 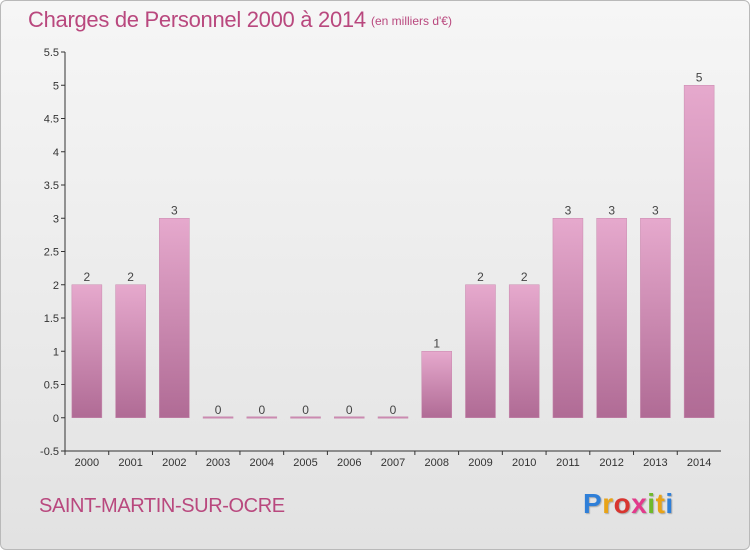 I want to click on x-tick-label: 2004, so click(x=262, y=463).